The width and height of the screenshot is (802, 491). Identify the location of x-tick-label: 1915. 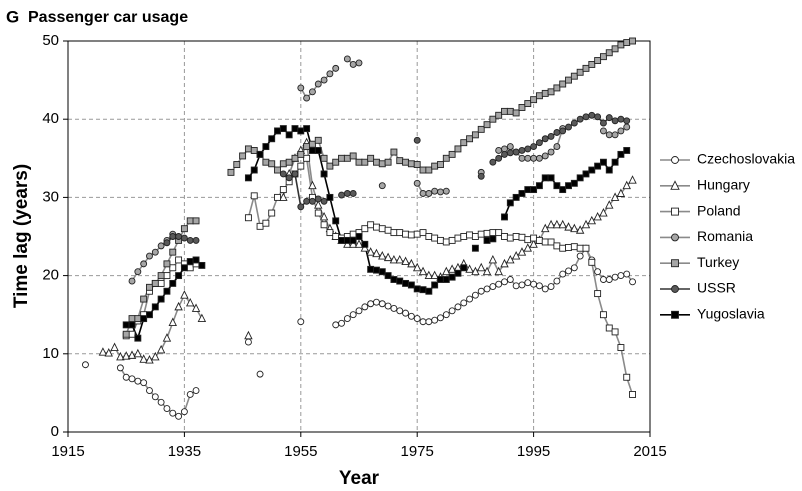
(67, 451).